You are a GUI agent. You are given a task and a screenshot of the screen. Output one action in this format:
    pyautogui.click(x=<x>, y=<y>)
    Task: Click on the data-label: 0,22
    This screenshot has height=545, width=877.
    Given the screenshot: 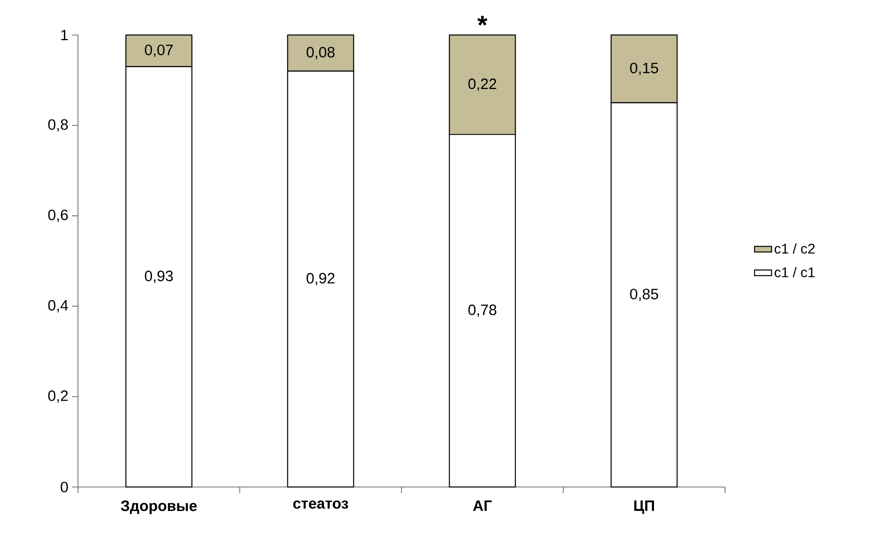 What is the action you would take?
    pyautogui.click(x=482, y=84)
    